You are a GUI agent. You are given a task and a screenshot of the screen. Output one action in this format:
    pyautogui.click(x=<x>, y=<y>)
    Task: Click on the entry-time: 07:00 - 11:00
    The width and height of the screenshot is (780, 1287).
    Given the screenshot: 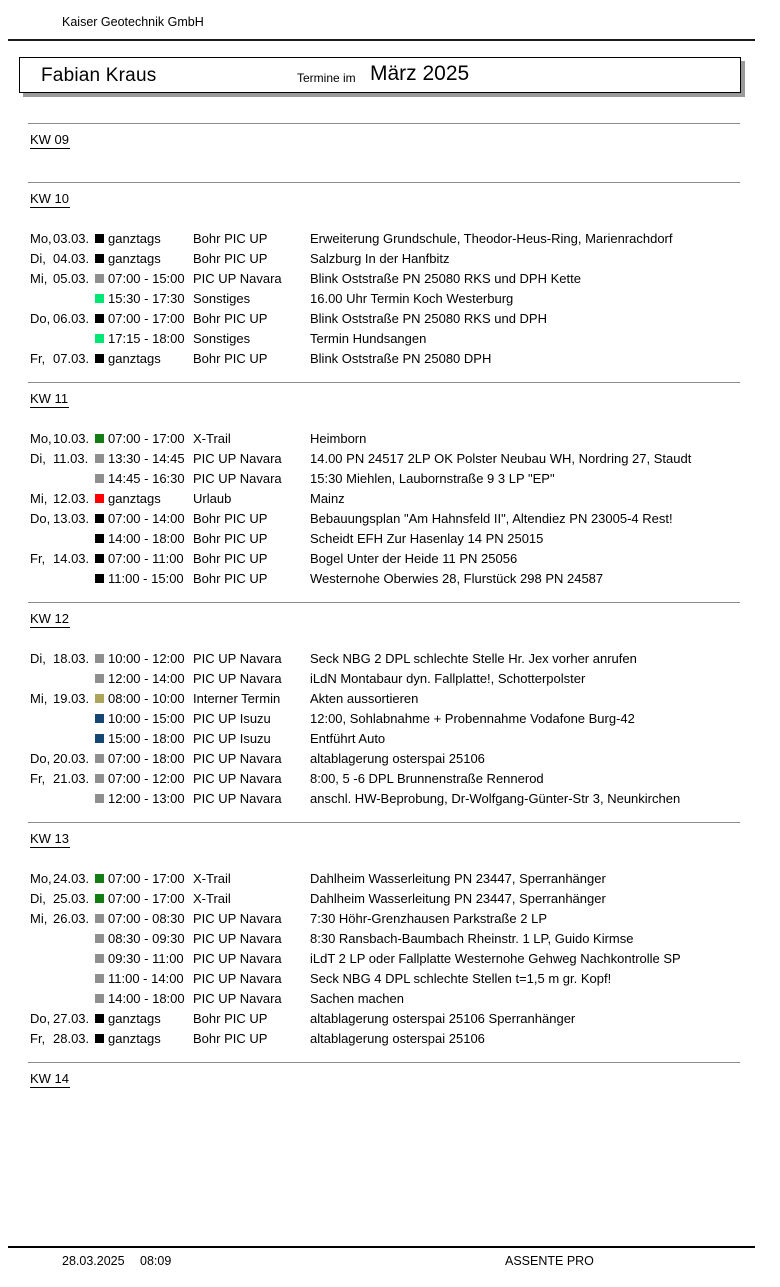 What is the action you would take?
    pyautogui.click(x=146, y=558)
    